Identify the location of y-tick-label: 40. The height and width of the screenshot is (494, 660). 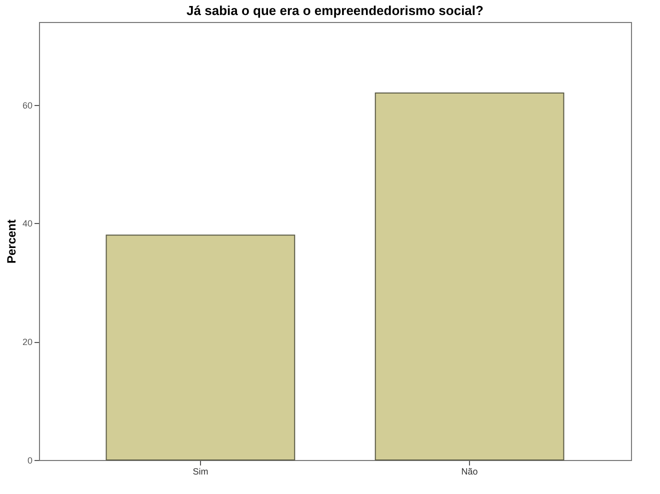
(27, 223).